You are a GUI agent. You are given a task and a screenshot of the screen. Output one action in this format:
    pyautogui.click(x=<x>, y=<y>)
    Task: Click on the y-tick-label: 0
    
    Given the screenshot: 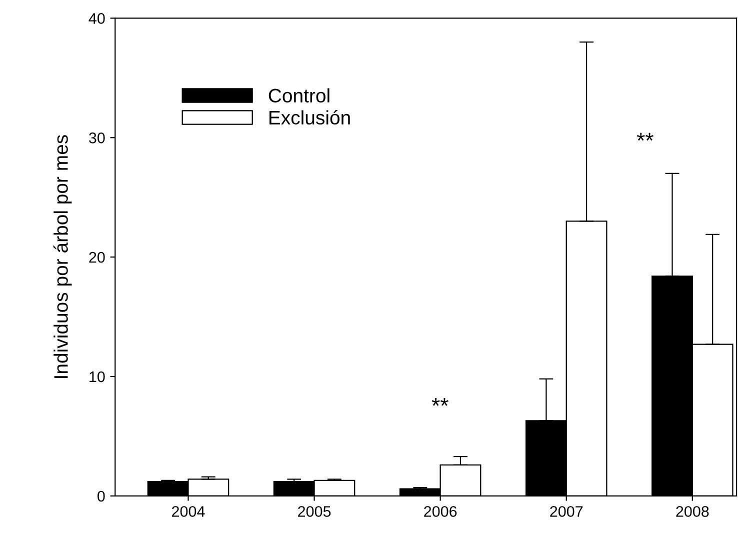 What is the action you would take?
    pyautogui.click(x=101, y=496)
    